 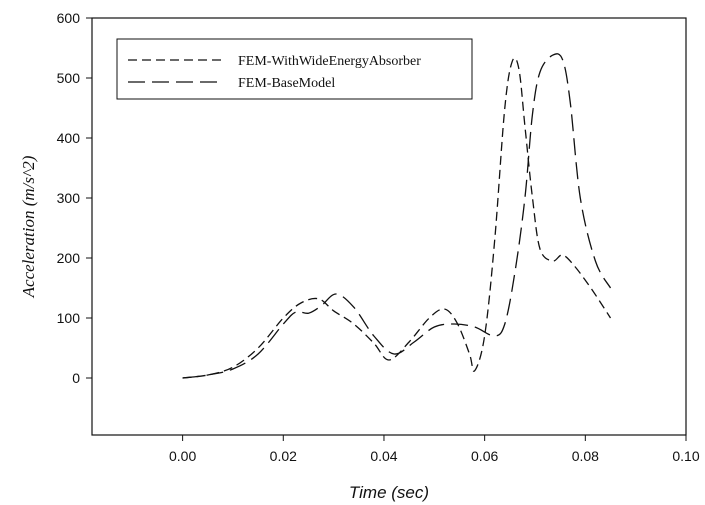 I want to click on x-tick-label: 0.00, so click(x=182, y=456).